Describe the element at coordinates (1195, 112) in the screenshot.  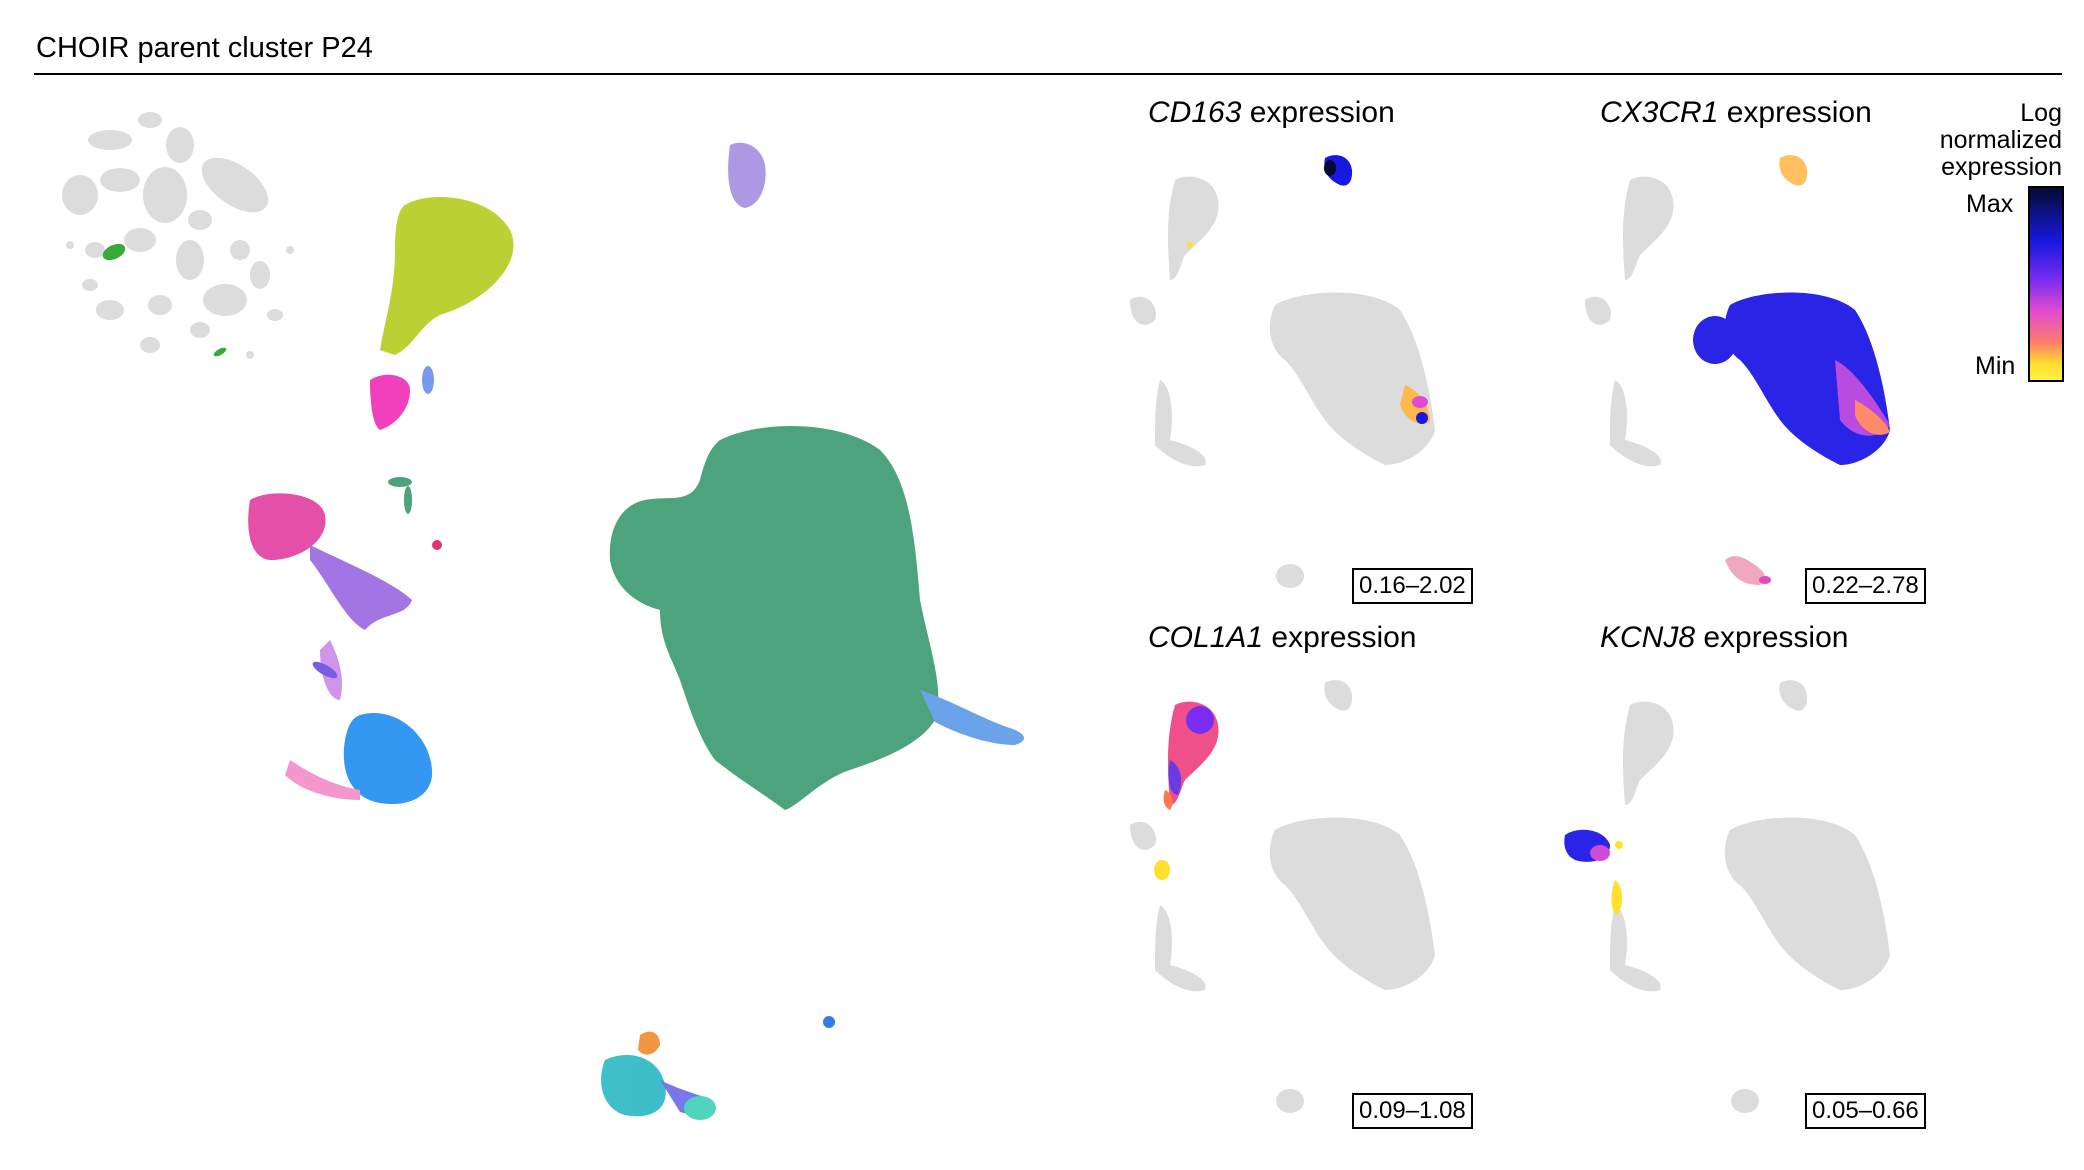
I see `gene-name: CD163` at that location.